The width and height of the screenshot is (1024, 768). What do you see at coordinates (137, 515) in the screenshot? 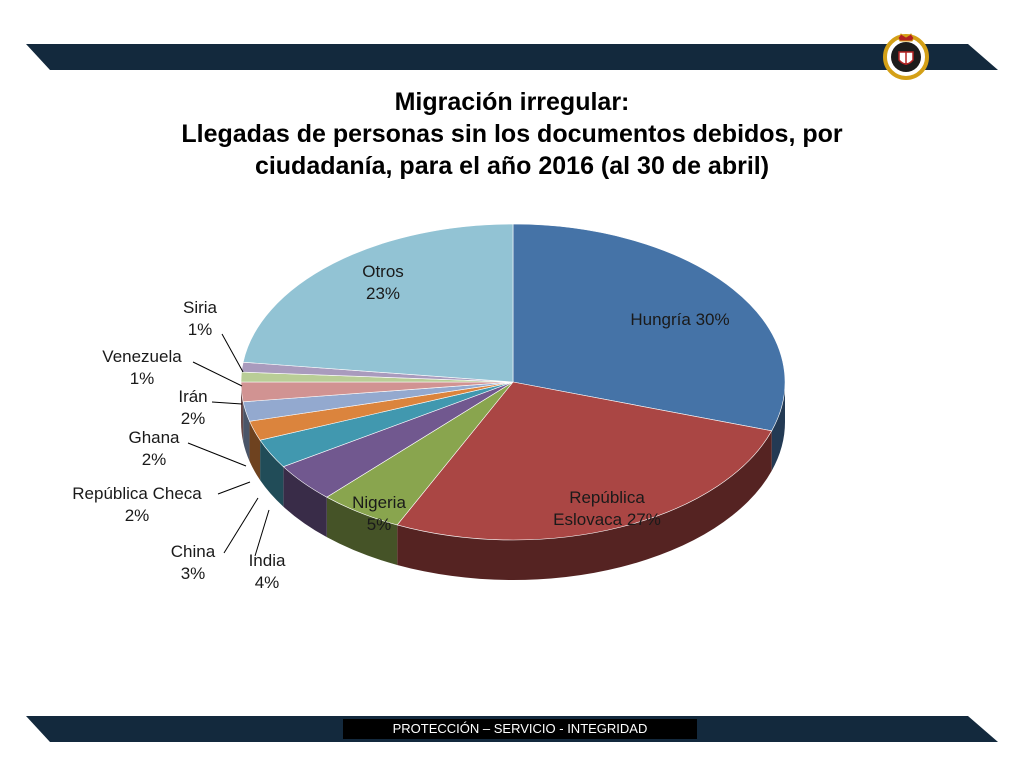
I see `data-label-5-line-1: 2%` at bounding box center [137, 515].